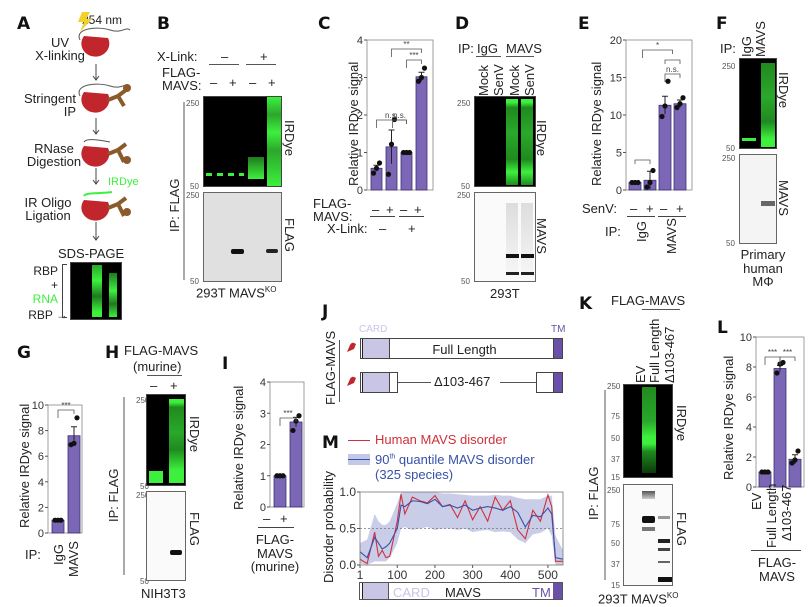 The height and width of the screenshot is (607, 808). What do you see at coordinates (333, 210) in the screenshot?
I see `flag-mavs-label: FLAG- MAVS:` at bounding box center [333, 210].